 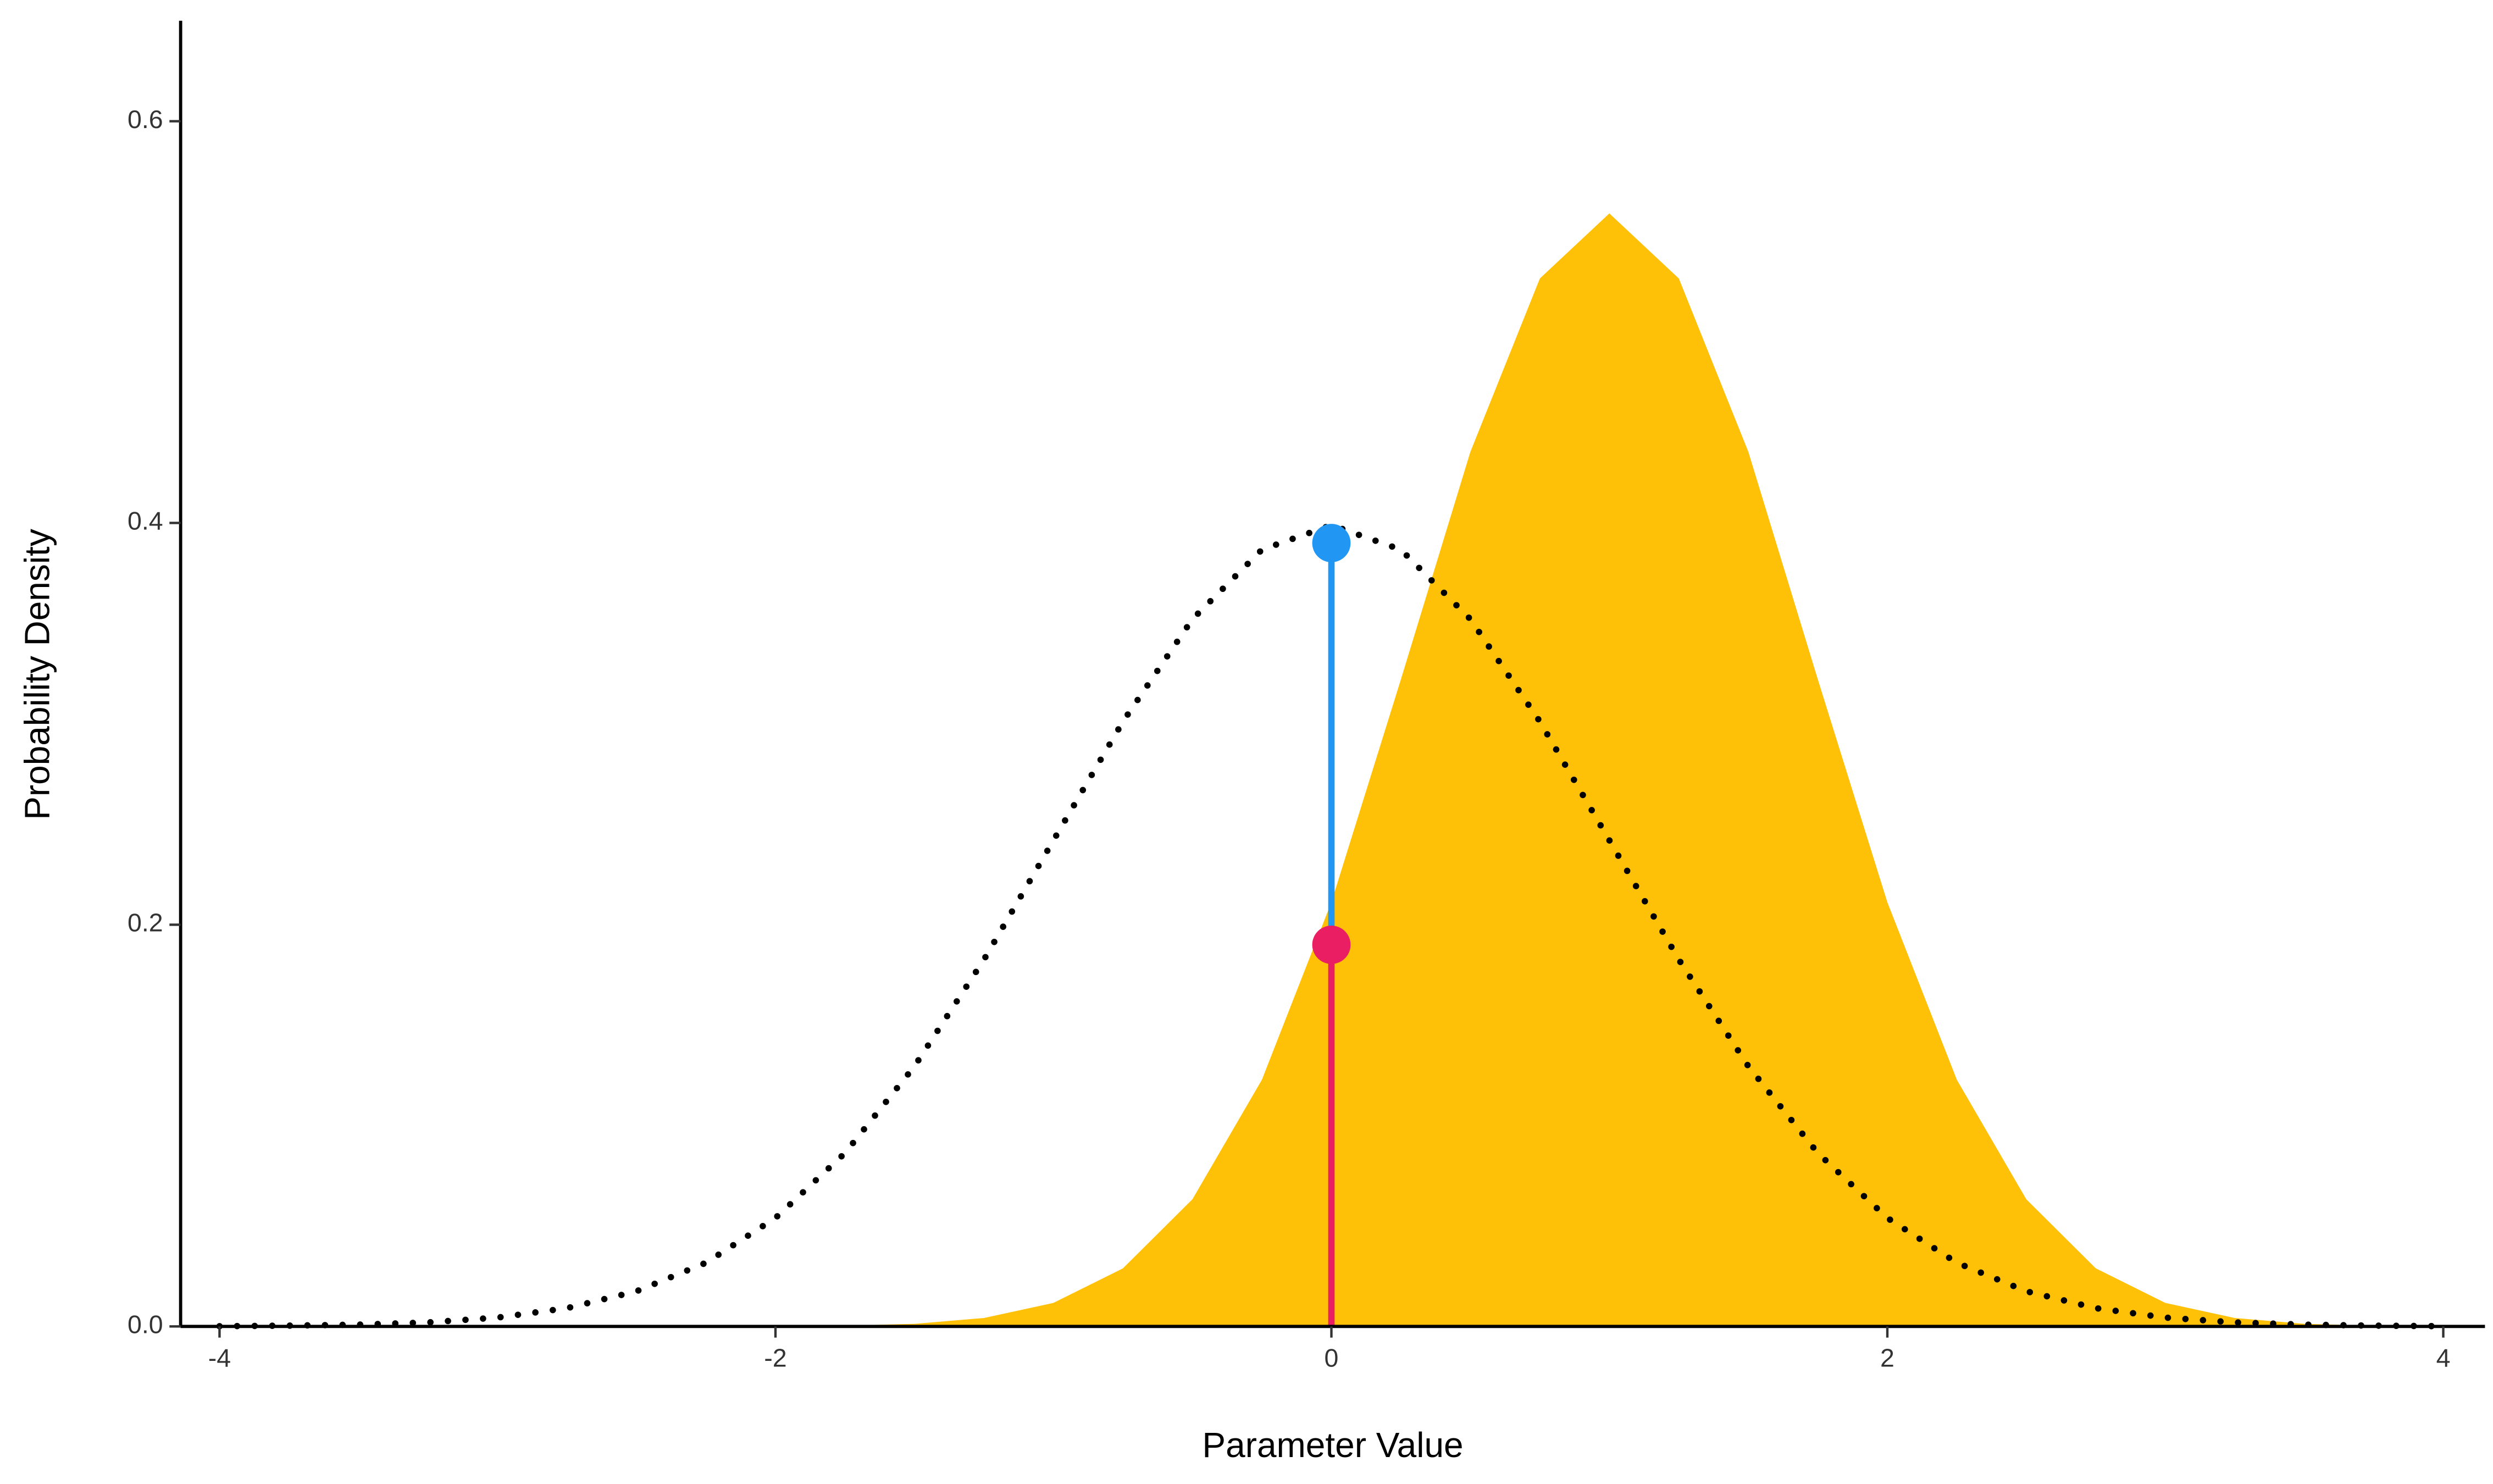 What do you see at coordinates (146, 521) in the screenshot?
I see `y-tick-label: 0.4` at bounding box center [146, 521].